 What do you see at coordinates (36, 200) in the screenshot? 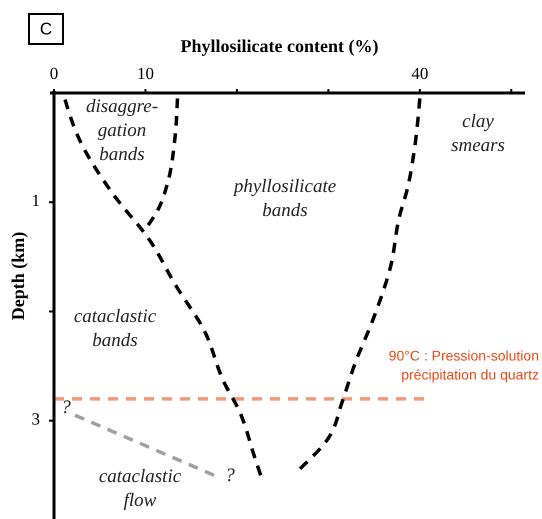
I see `y-tick-label: 1` at bounding box center [36, 200].